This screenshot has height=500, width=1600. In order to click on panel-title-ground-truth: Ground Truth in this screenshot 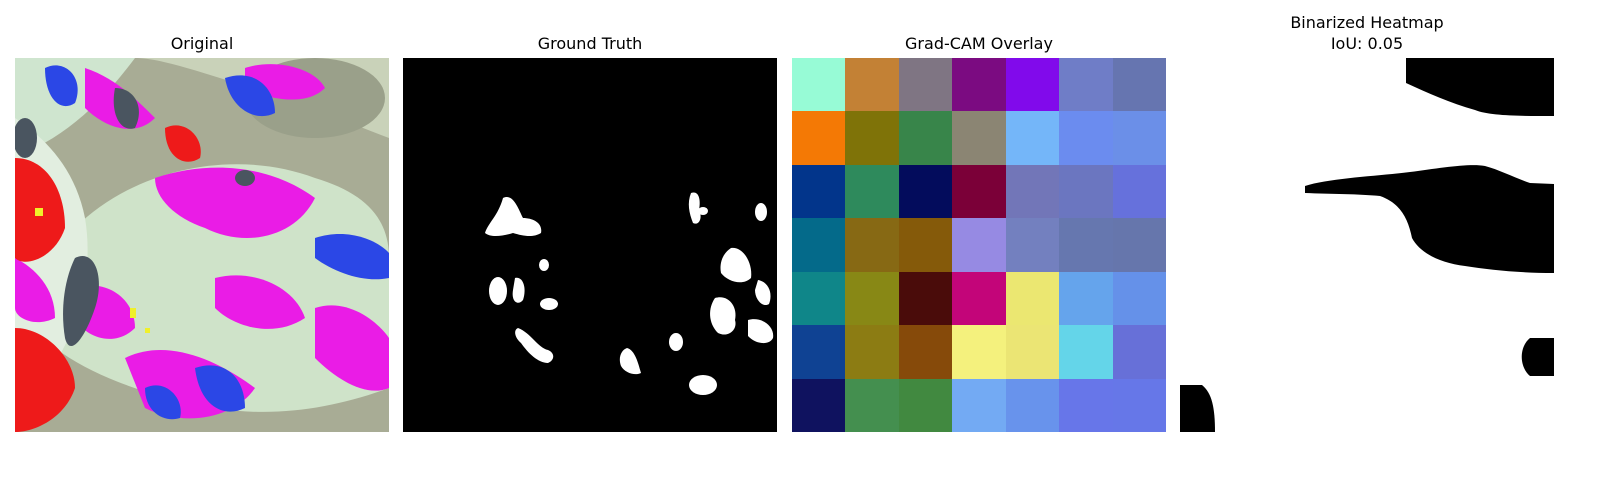, I will do `click(590, 43)`.